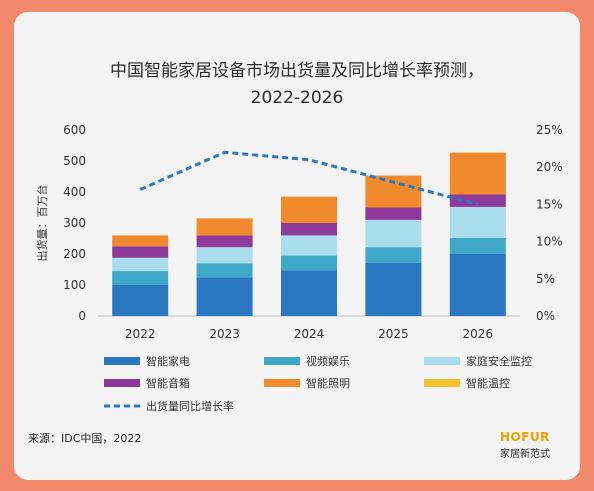 The width and height of the screenshot is (594, 491). I want to click on y2-tick-label: 15%, so click(549, 204).